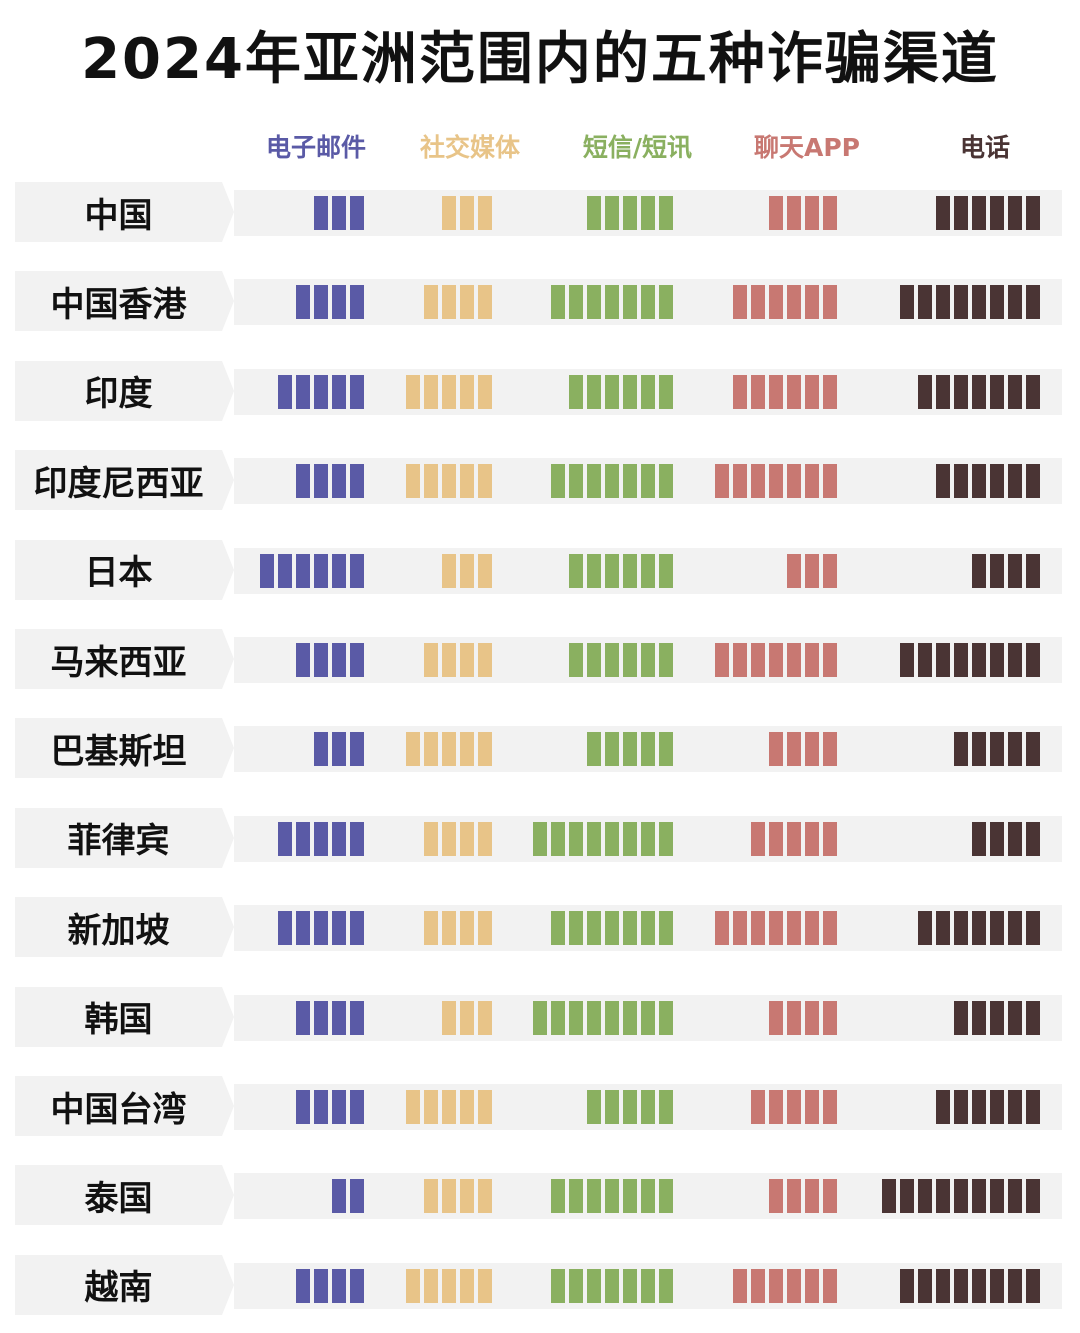 The image size is (1080, 1333). What do you see at coordinates (118, 390) in the screenshot?
I see `country-label: 印度` at bounding box center [118, 390].